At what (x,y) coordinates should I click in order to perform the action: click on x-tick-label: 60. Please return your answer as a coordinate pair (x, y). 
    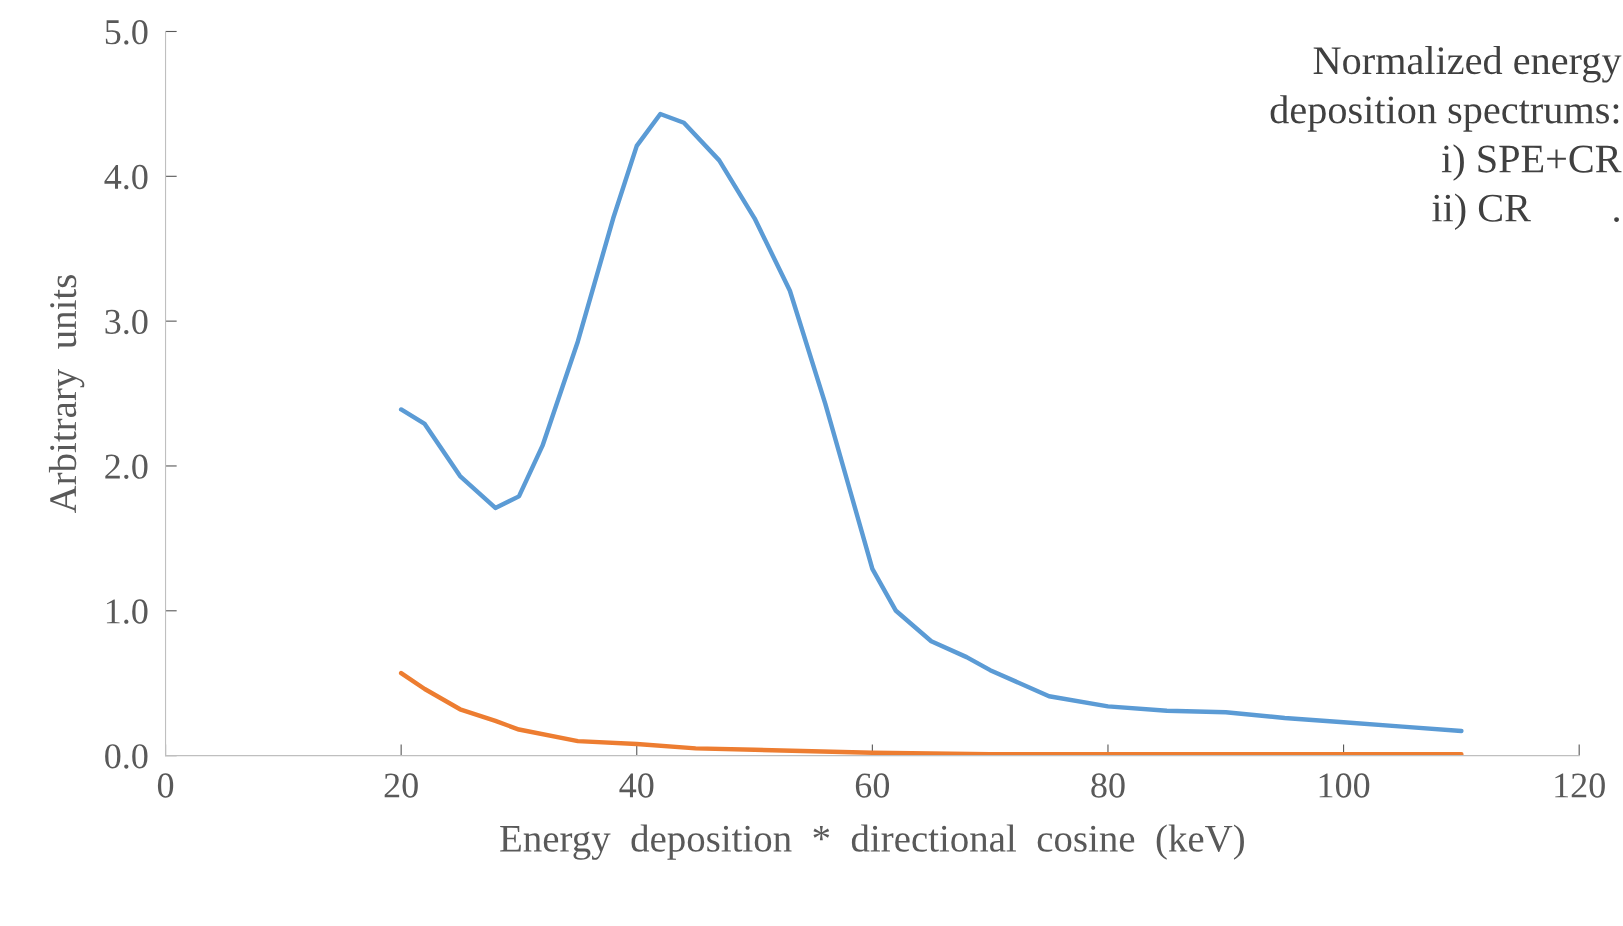
    Looking at the image, I should click on (872, 785).